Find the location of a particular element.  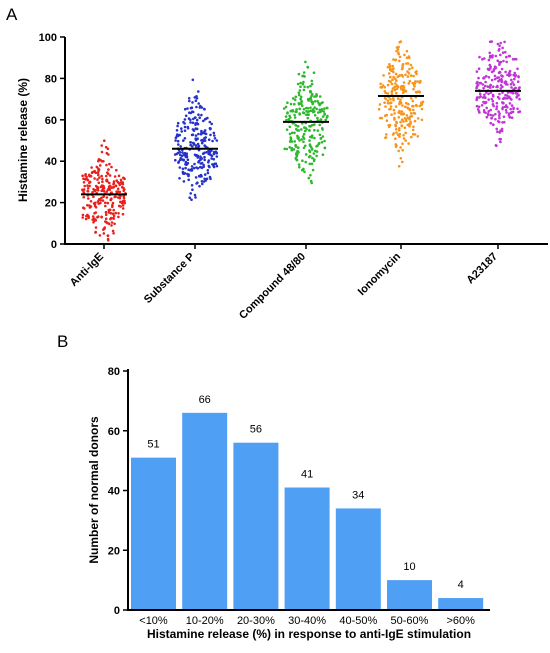

x-category-label: A23187 is located at coordinates (482, 269).